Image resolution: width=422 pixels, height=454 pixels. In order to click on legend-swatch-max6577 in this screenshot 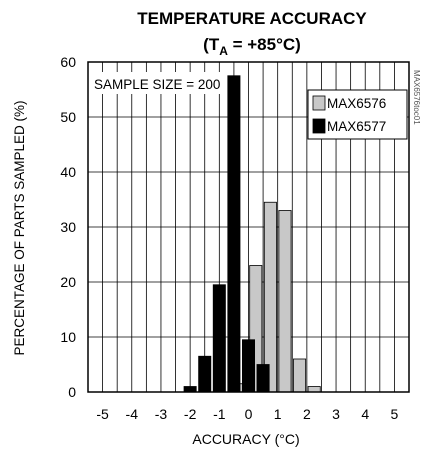, I will do `click(319, 126)`.